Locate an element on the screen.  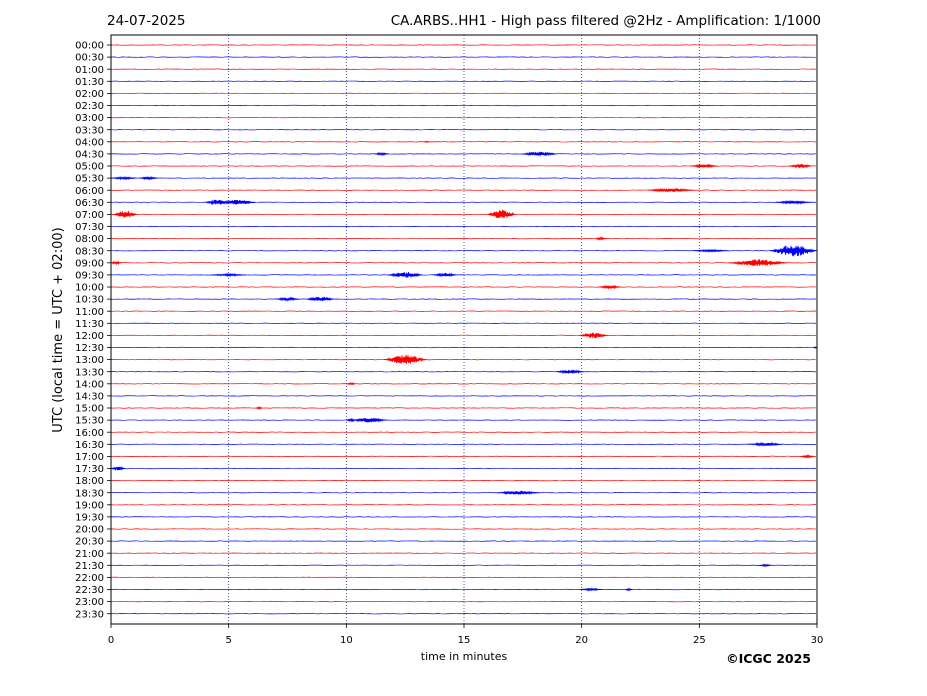
x-tick-label: 0 is located at coordinates (111, 640).